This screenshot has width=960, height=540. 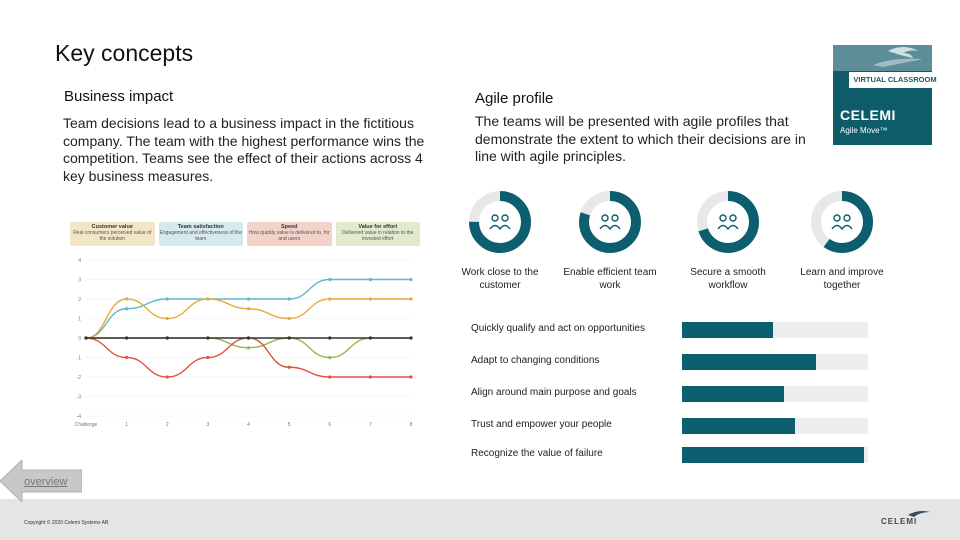 I want to click on x-tick-label: 4, so click(x=248, y=425).